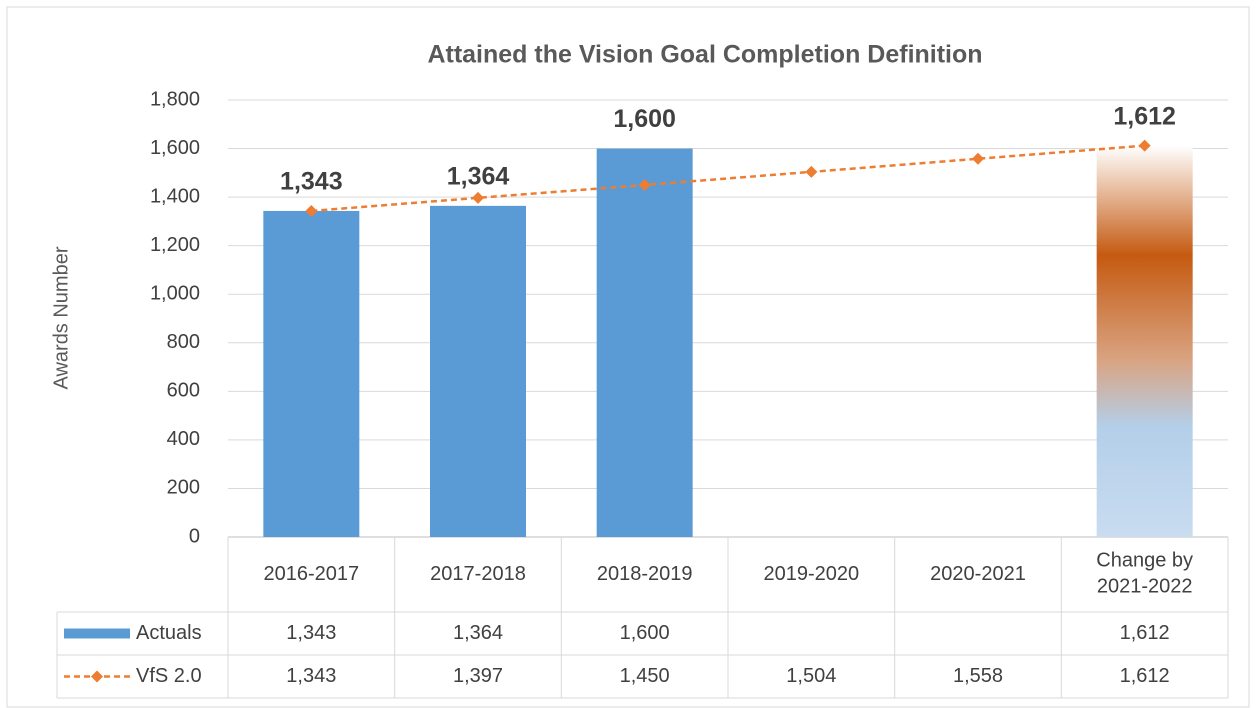  I want to click on table-cell: 1,504, so click(811, 676).